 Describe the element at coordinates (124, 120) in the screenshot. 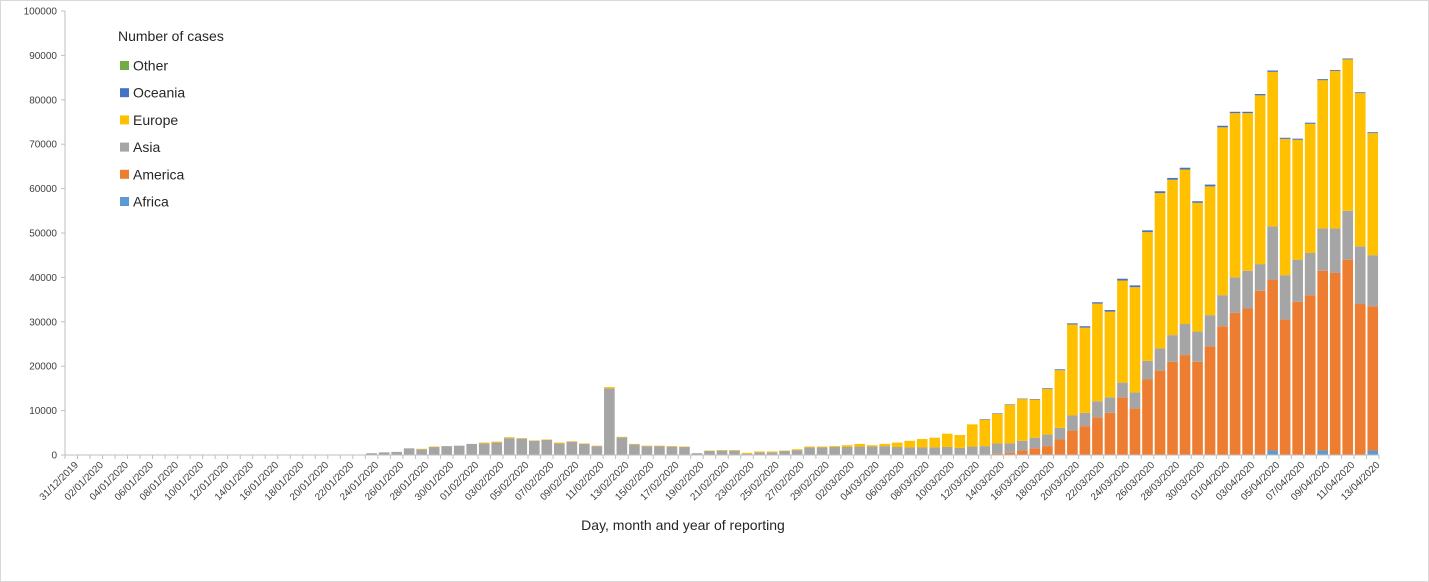

I see `legend-swatch-europe` at that location.